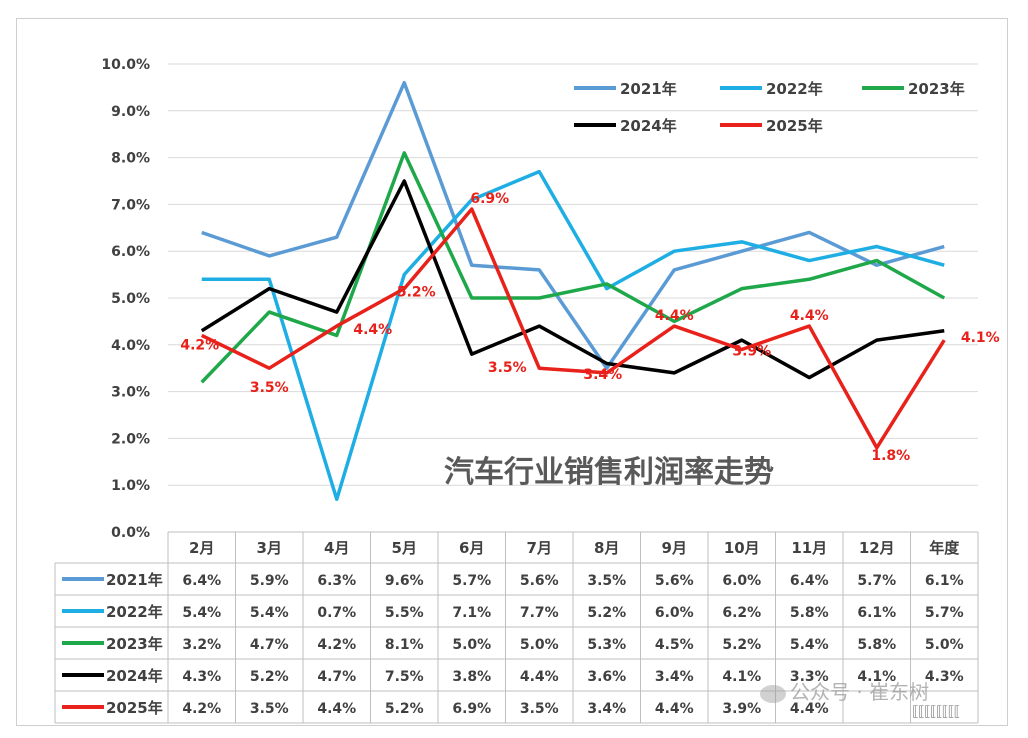  Describe the element at coordinates (890, 456) in the screenshot. I see `data-label: 1.8%` at that location.